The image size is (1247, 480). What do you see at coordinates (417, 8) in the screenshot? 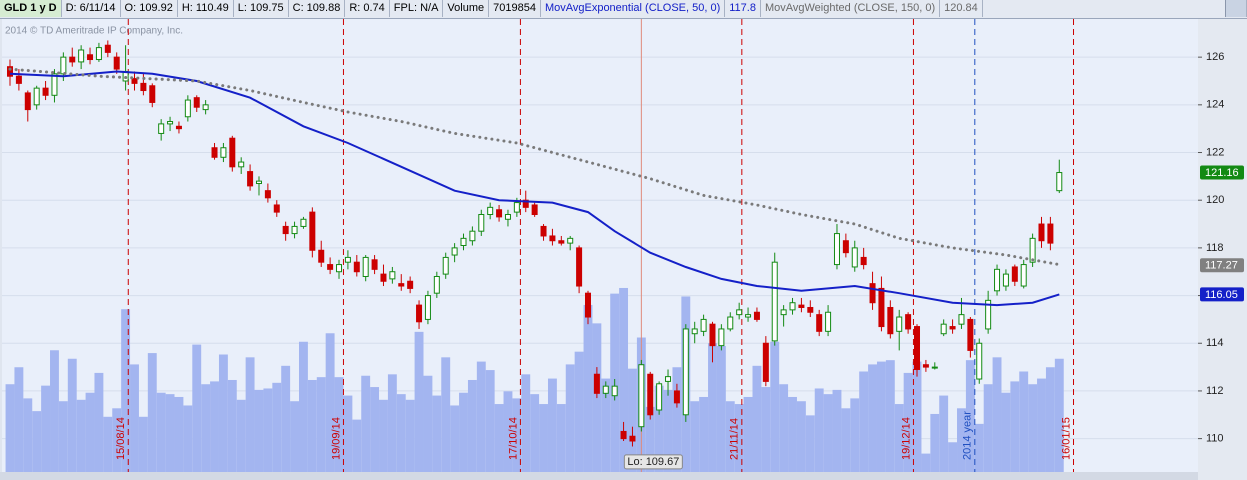
I see `field: FPL: N/A` at bounding box center [417, 8].